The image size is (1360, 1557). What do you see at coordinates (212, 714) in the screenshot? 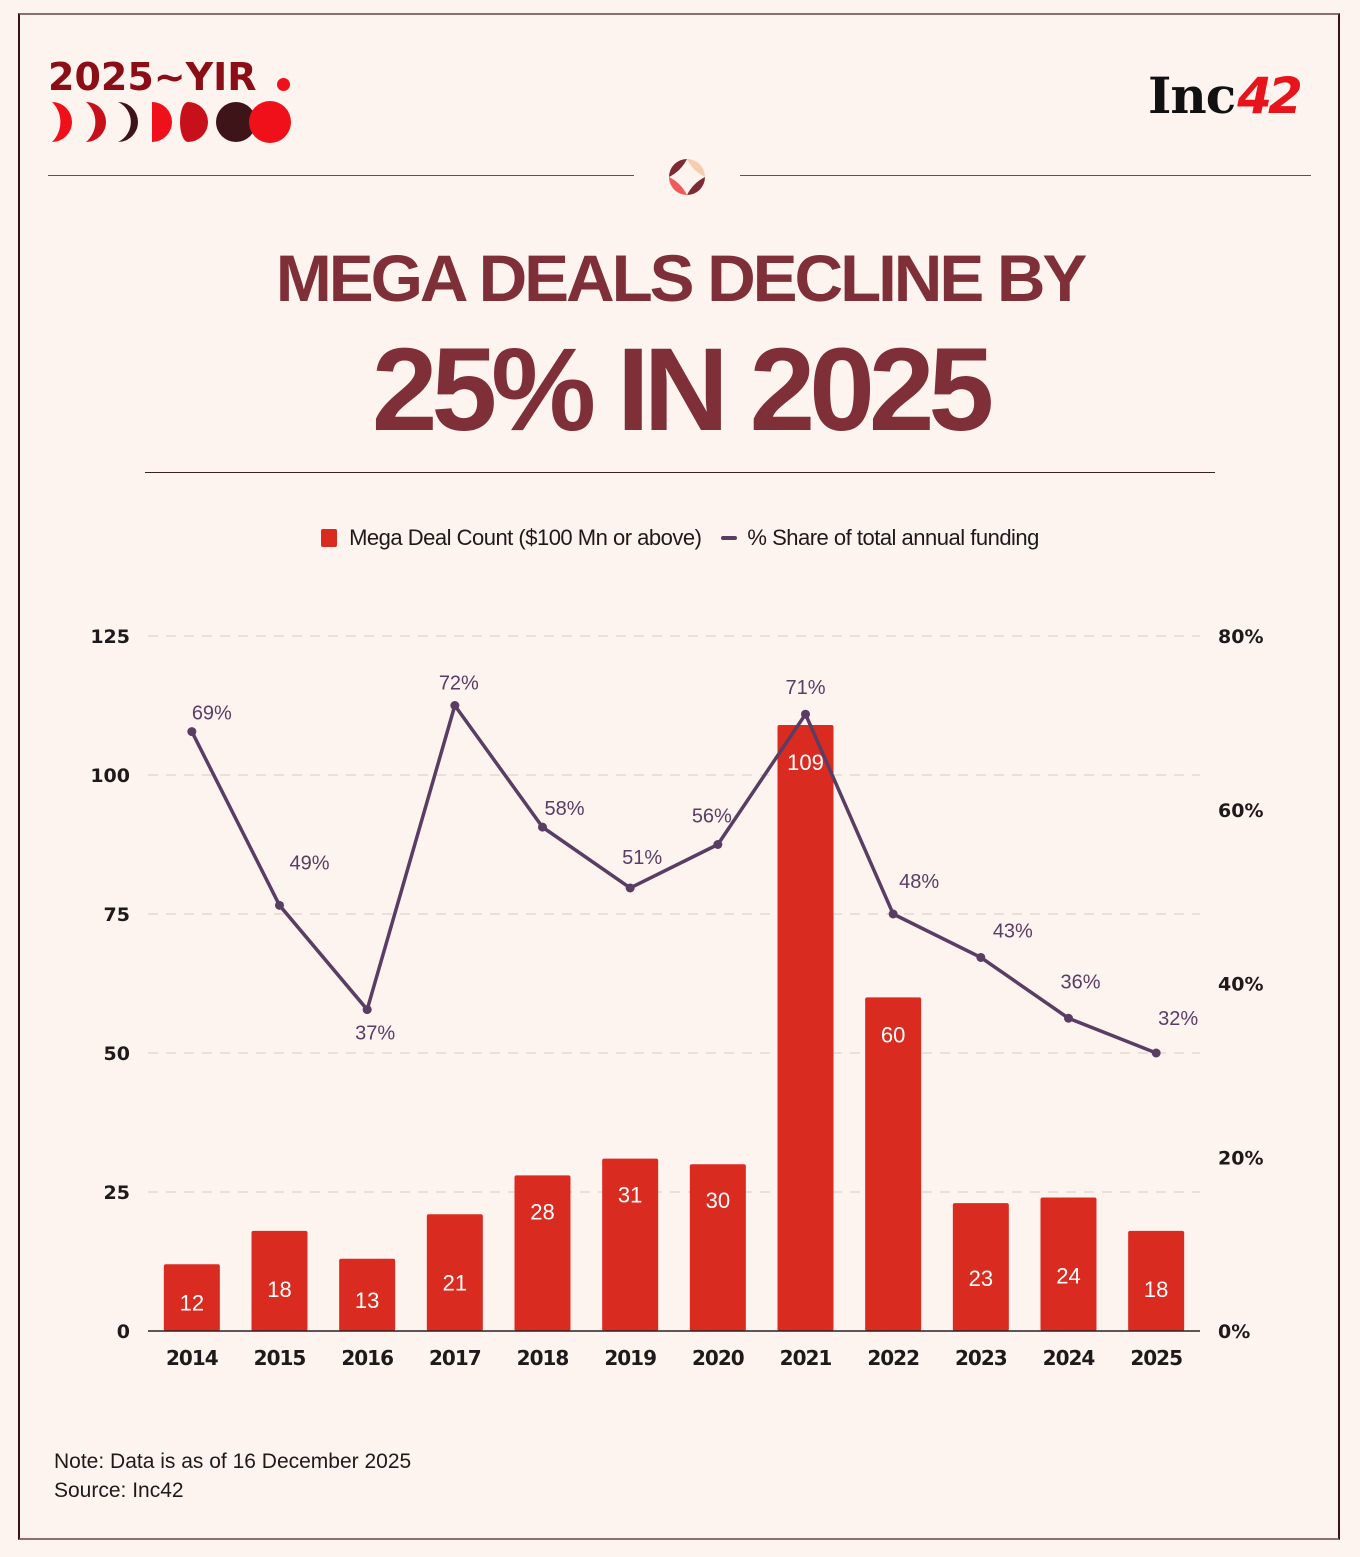
I see `share-point-label: 69%` at bounding box center [212, 714].